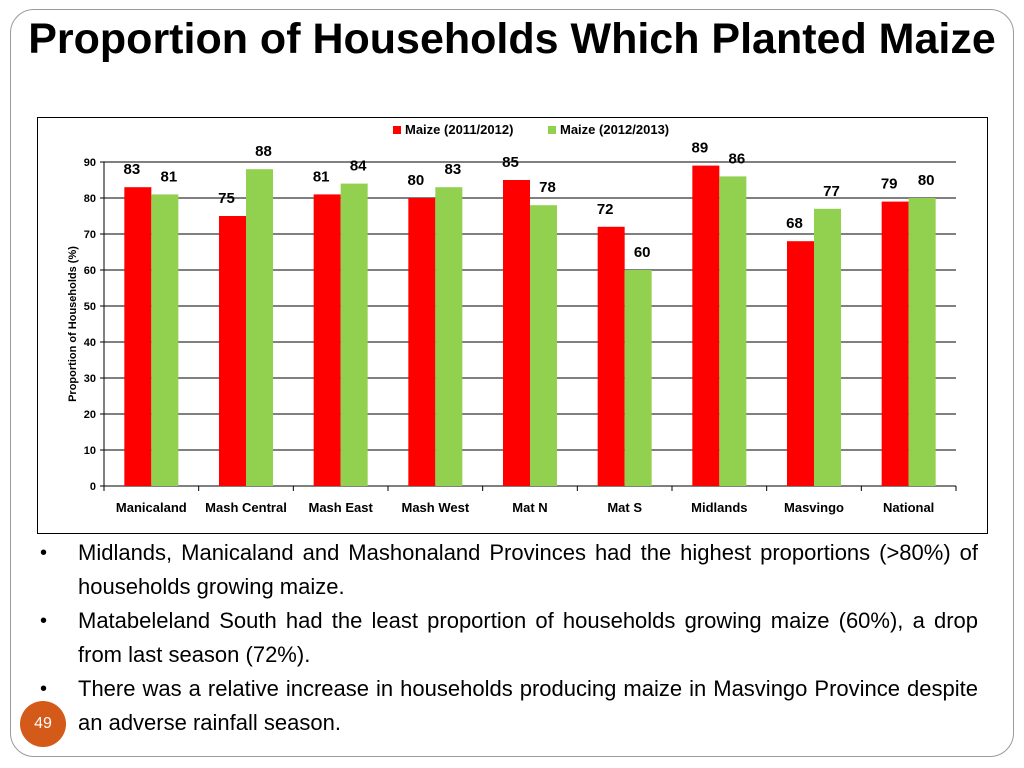 The image size is (1024, 768). I want to click on y-tick-label: 70, so click(90, 235).